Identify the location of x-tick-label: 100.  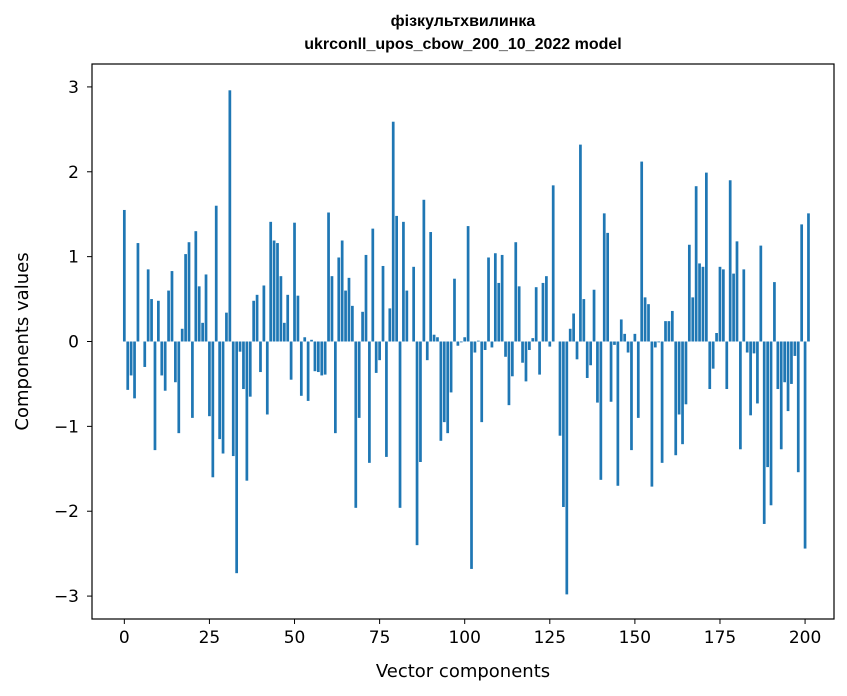
(464, 638).